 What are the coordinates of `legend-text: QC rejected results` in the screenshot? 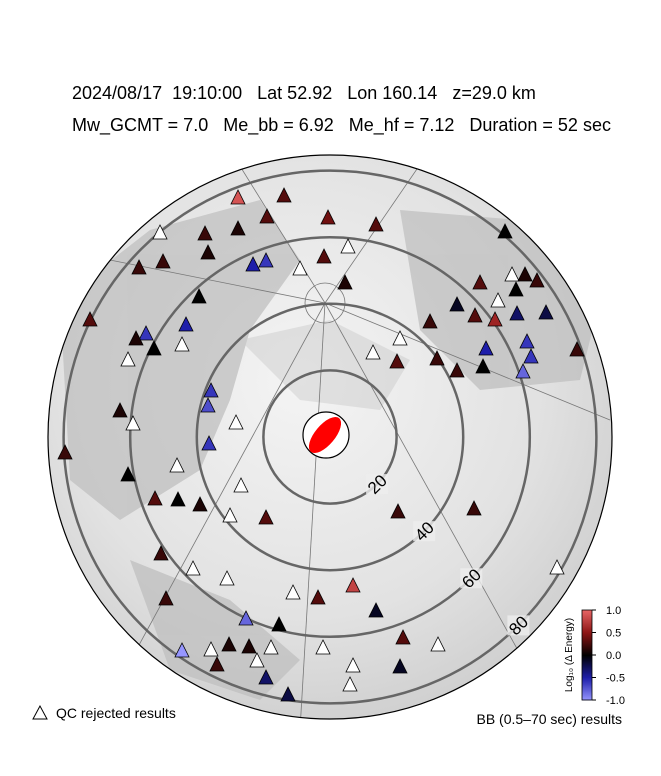 It's located at (116, 713).